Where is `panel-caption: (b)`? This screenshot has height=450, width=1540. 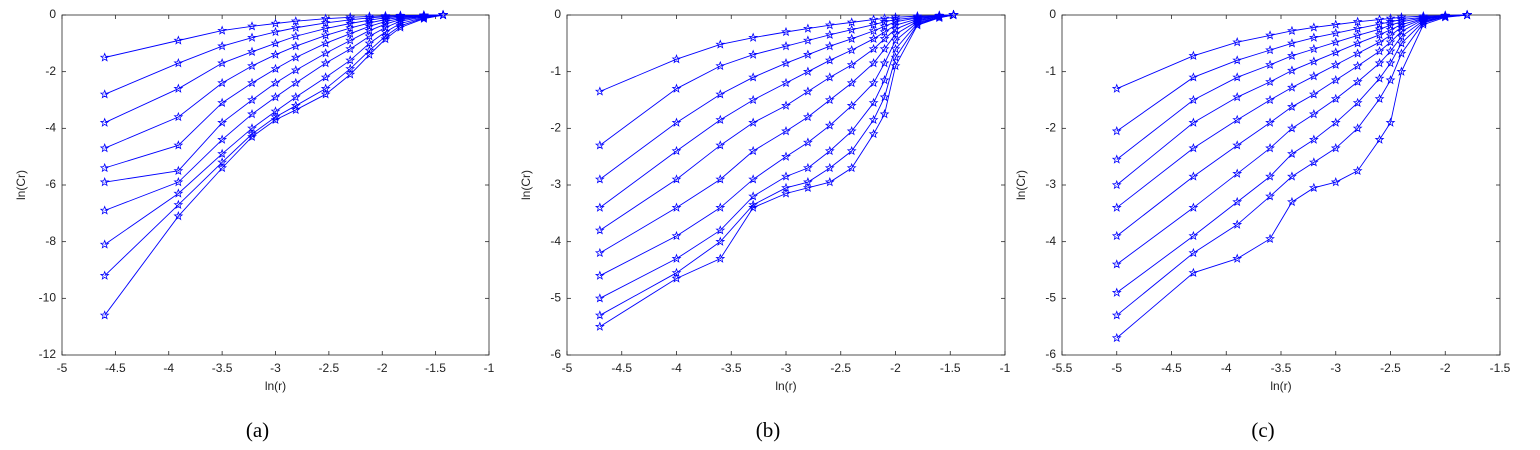 panel-caption: (b) is located at coordinates (768, 430).